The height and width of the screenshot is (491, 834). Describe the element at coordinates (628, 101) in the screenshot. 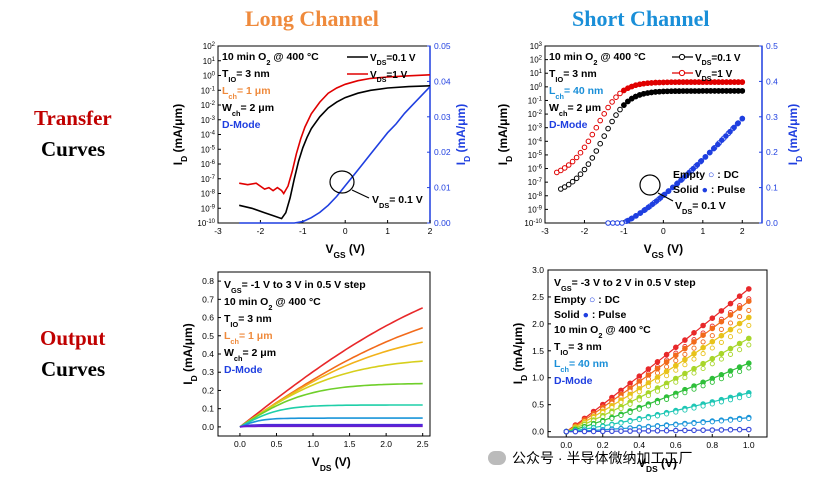

I see `ts-series-1-point` at that location.